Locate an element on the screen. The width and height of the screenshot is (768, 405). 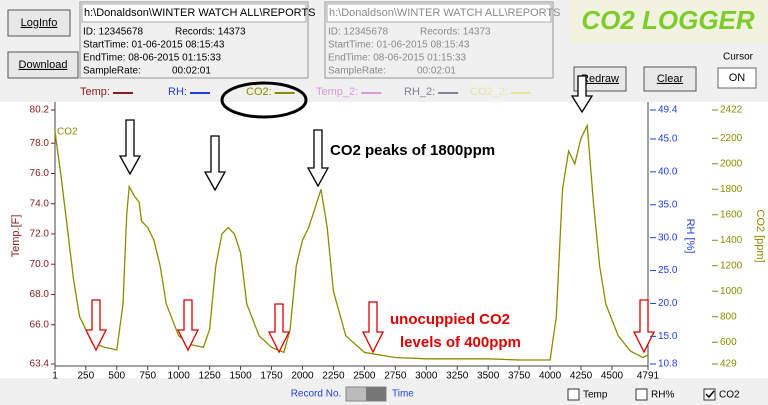
y2-axis-title: CO2 [ppm] is located at coordinates (760, 235).